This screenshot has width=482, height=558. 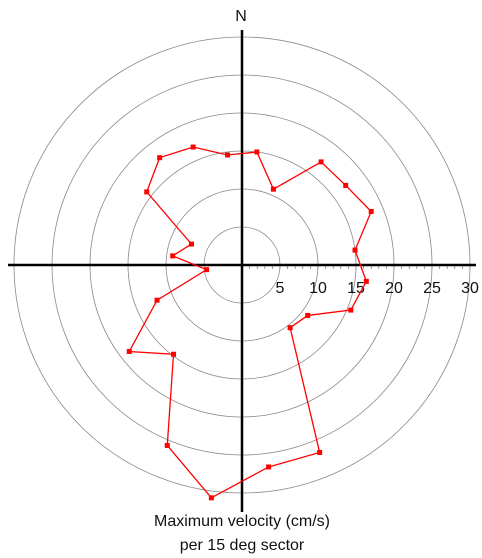 What do you see at coordinates (241, 16) in the screenshot?
I see `north-label: N` at bounding box center [241, 16].